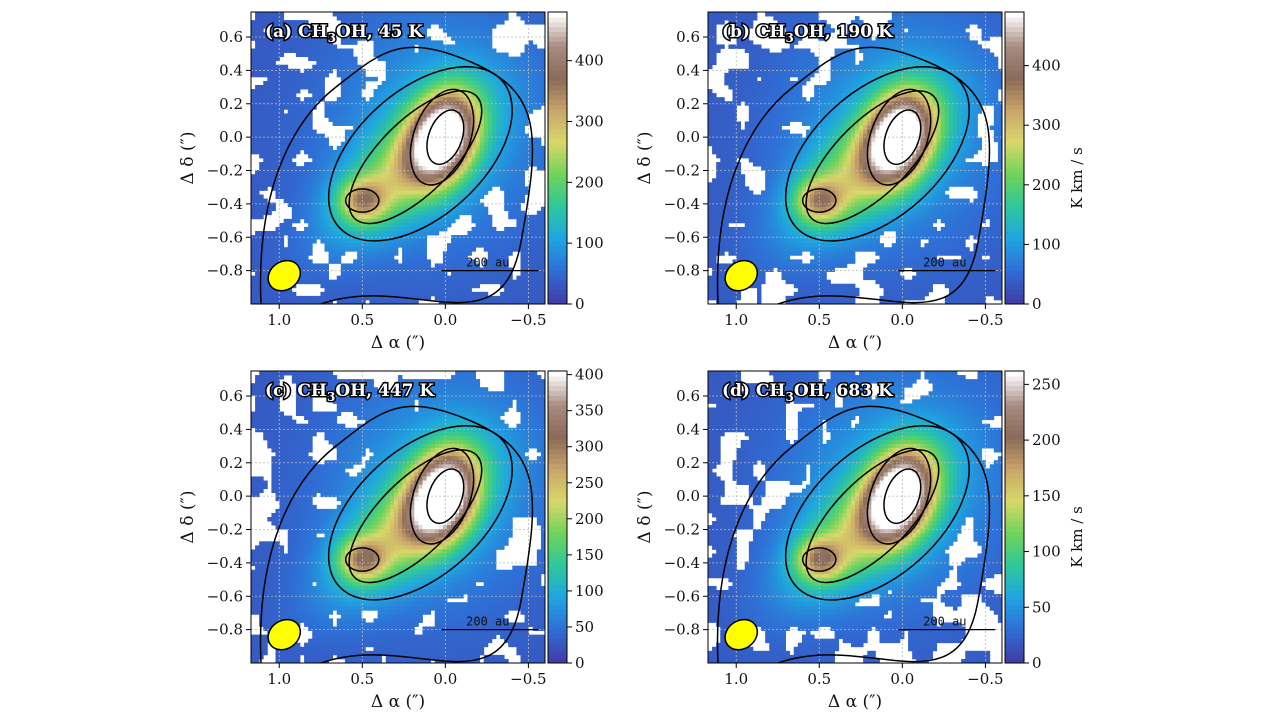 The height and width of the screenshot is (717, 1272). I want to click on panel-title: (d) CH3OH, 683 K, so click(808, 392).